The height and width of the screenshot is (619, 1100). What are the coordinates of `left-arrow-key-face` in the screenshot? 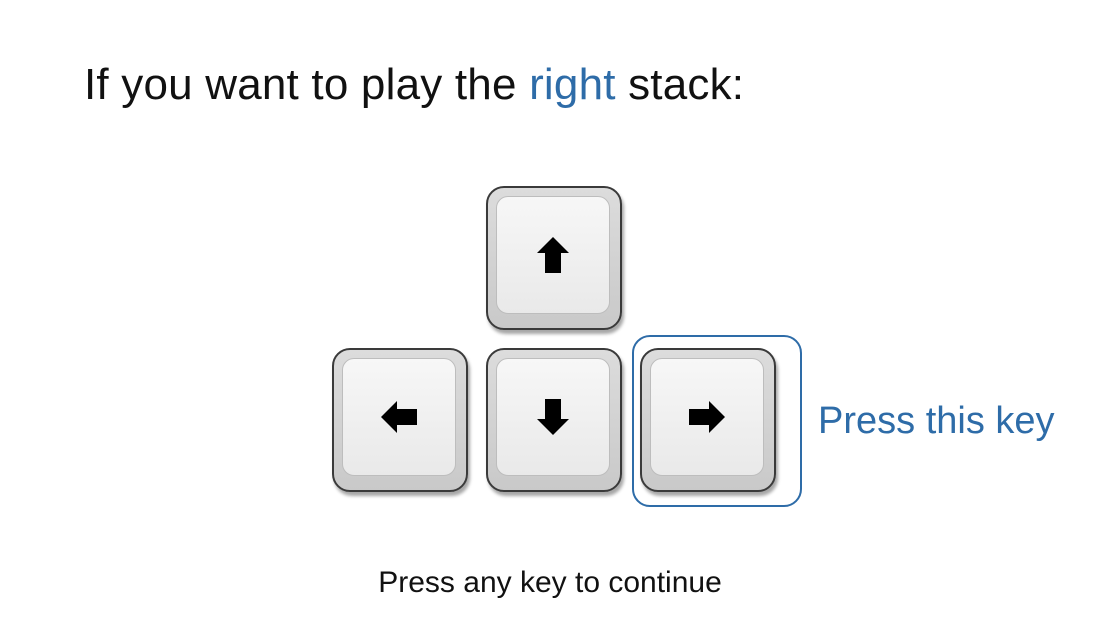 It's located at (399, 417).